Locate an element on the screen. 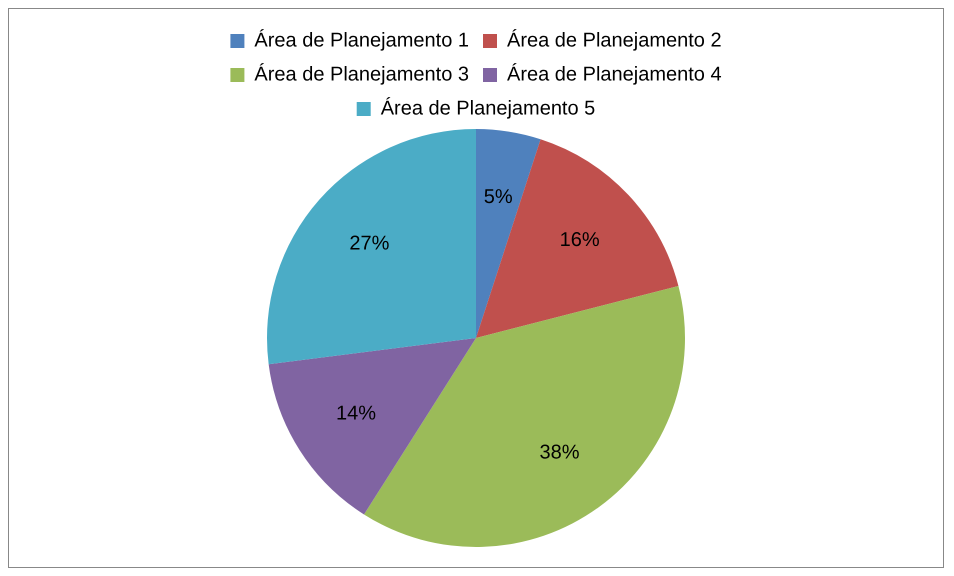 The image size is (954, 576). legend-label: Área de Planejamento 5 is located at coordinates (488, 108).